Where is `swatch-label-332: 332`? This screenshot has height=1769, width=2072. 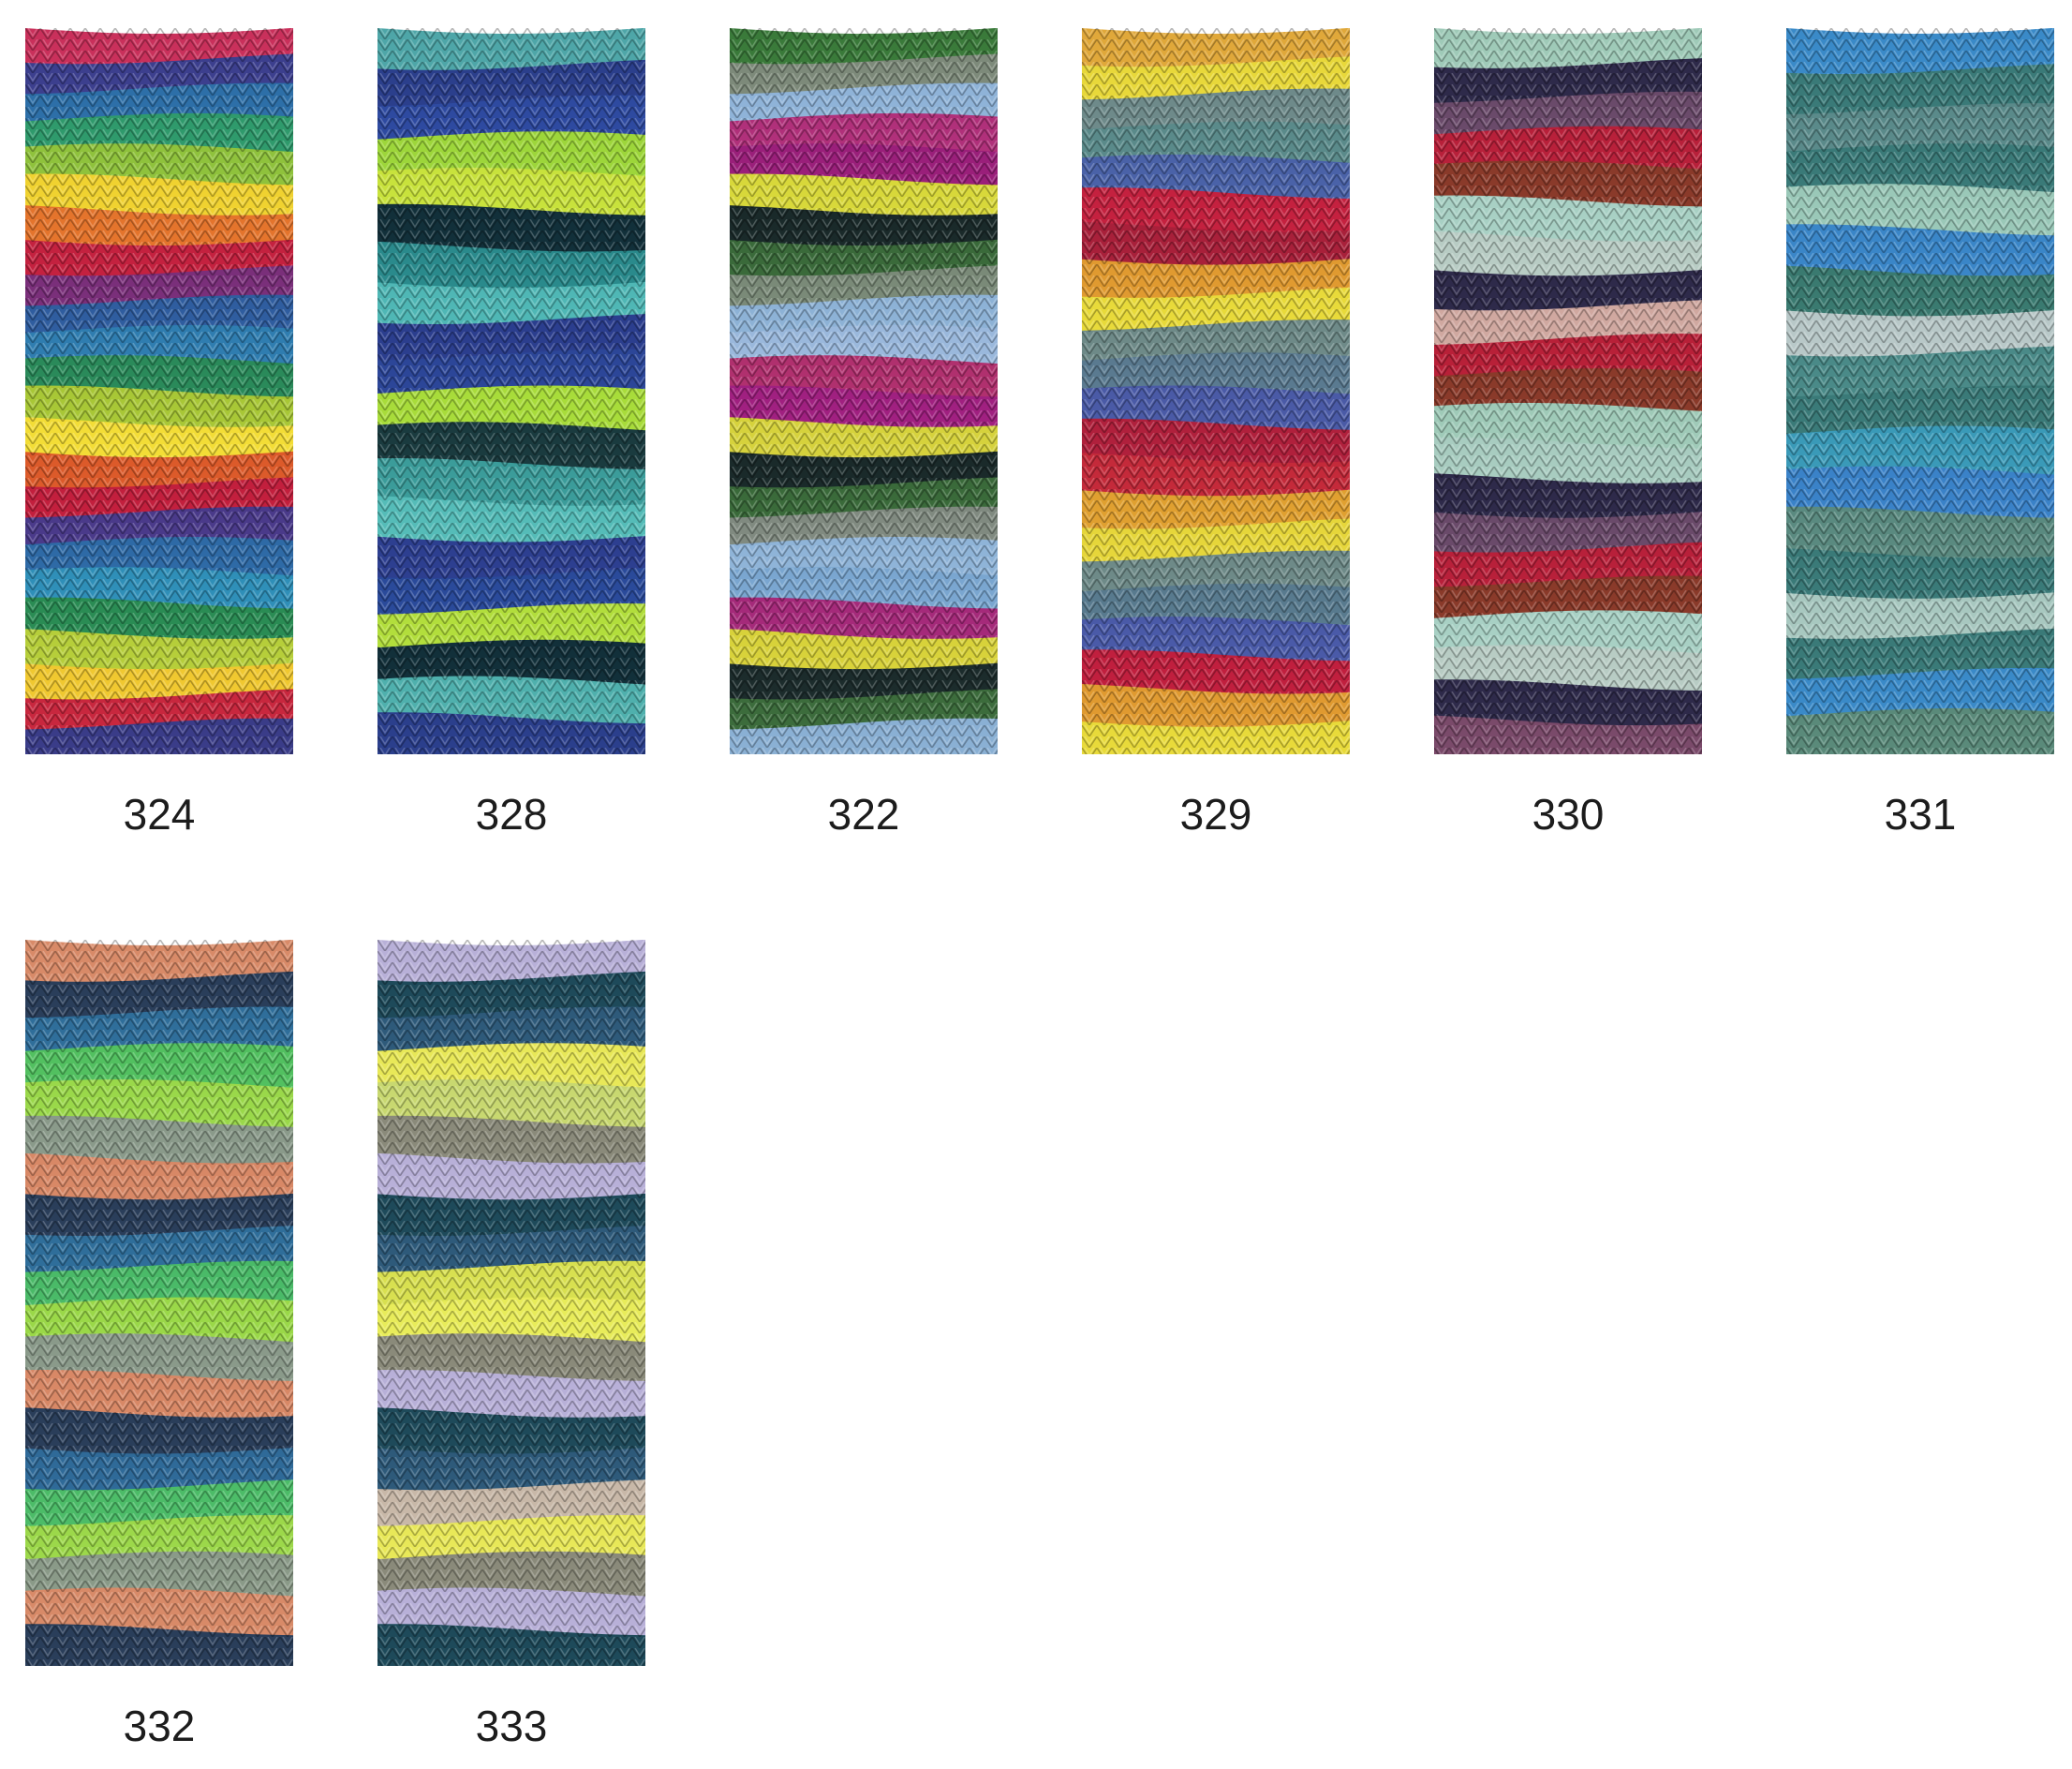 swatch-label-332: 332 is located at coordinates (159, 1726).